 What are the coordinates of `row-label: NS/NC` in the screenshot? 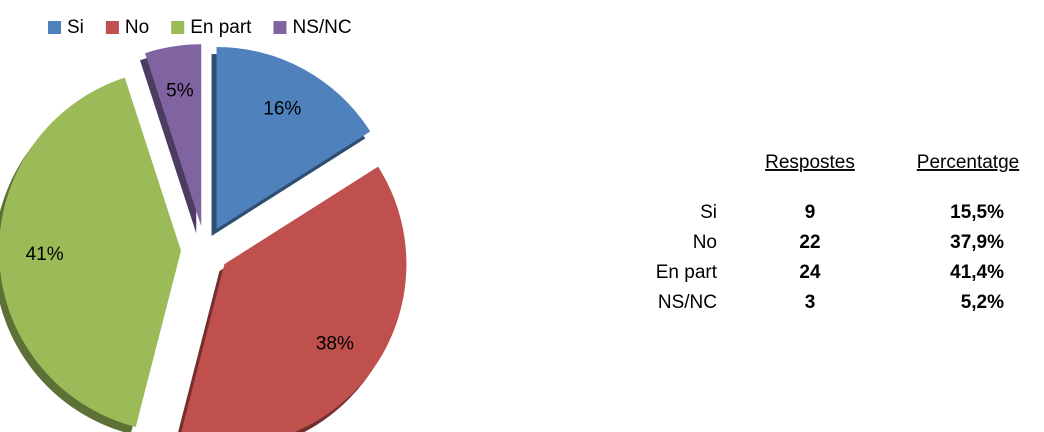 It's located at (687, 302).